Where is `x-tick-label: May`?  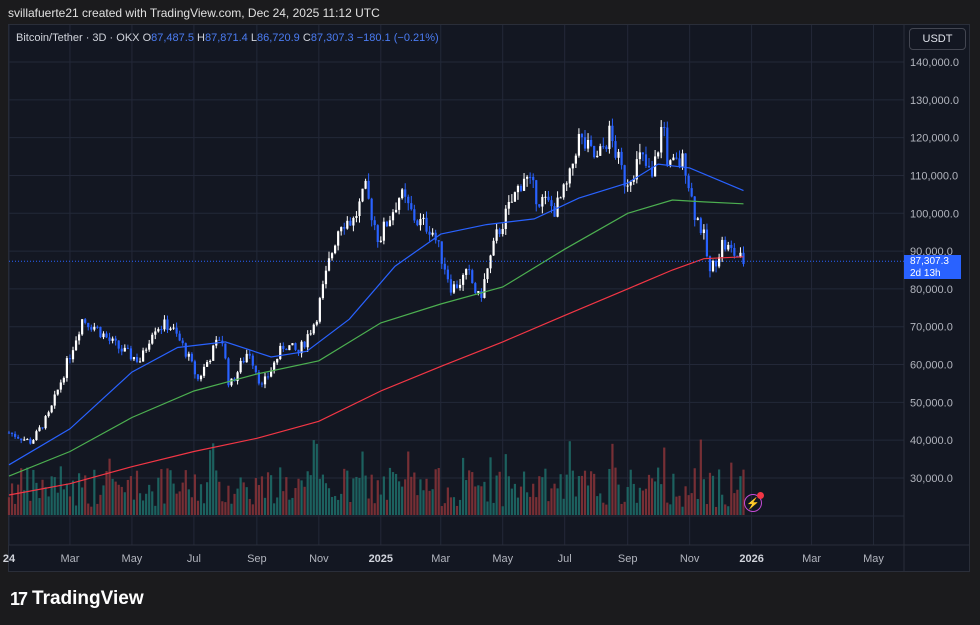 x-tick-label: May is located at coordinates (873, 559).